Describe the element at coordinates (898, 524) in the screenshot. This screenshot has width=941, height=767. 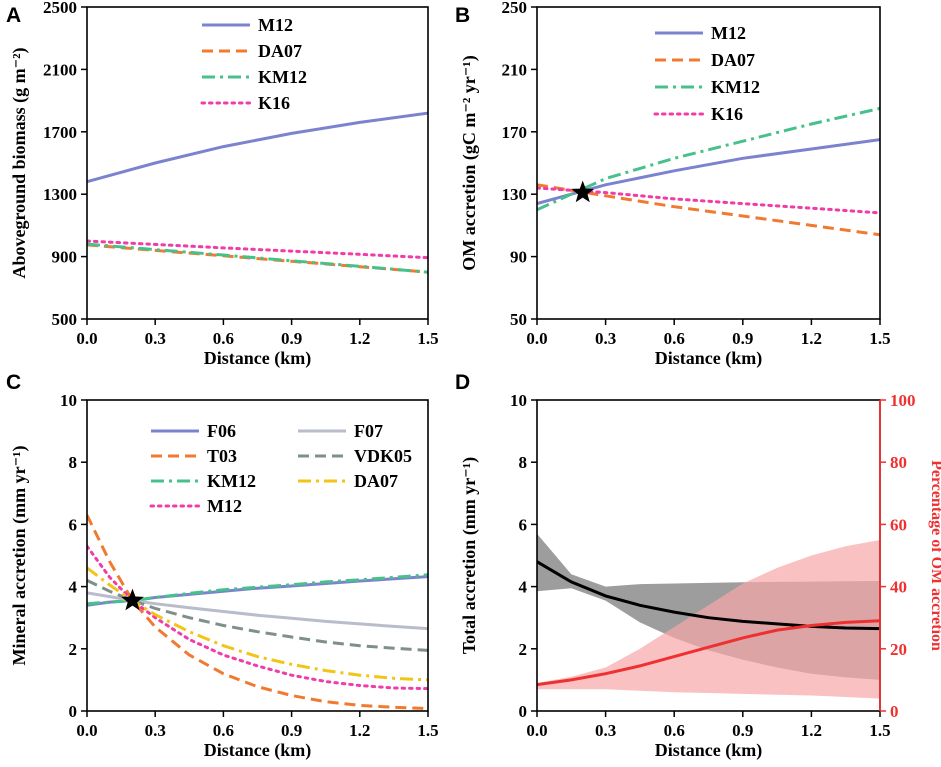
I see `y-right-tick-label: 60` at that location.